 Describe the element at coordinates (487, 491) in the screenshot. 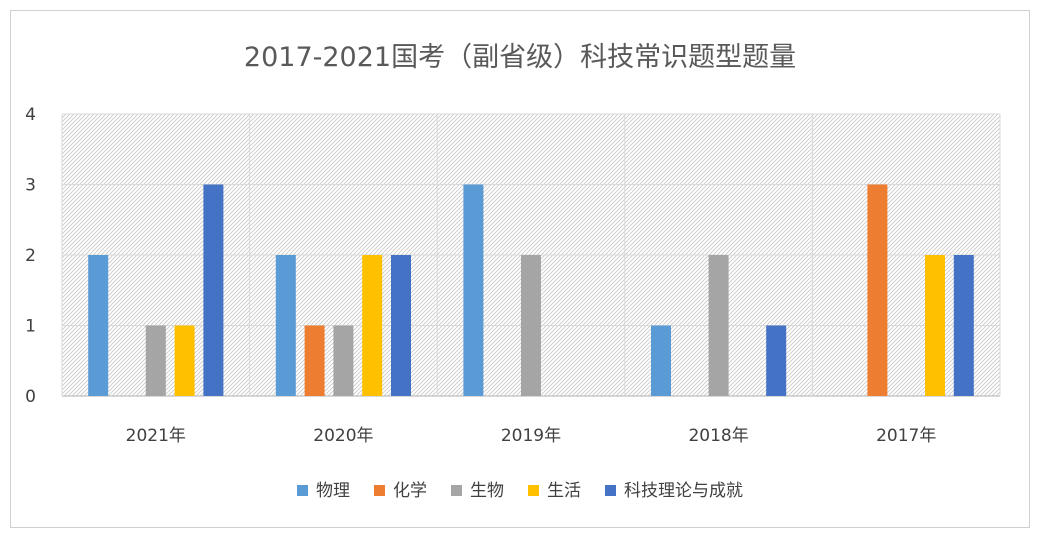

I see `legend-label: 生物` at that location.